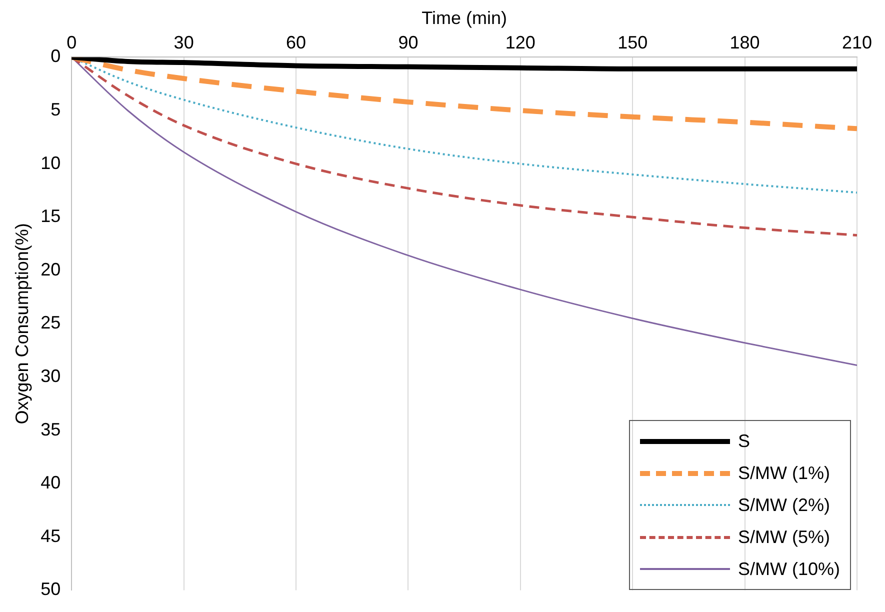 The width and height of the screenshot is (885, 612). I want to click on y-tick-label: 50, so click(50, 589).